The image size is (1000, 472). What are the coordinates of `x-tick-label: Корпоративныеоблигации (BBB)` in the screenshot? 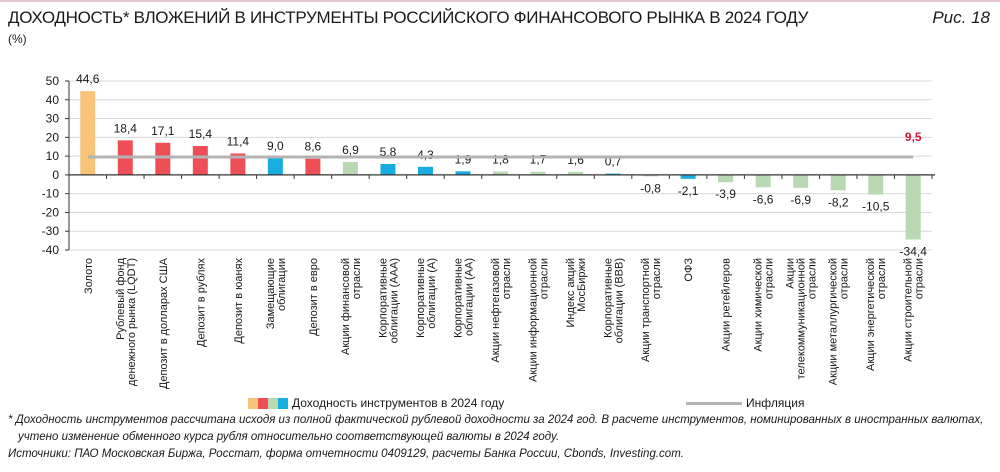 It's located at (614, 300).